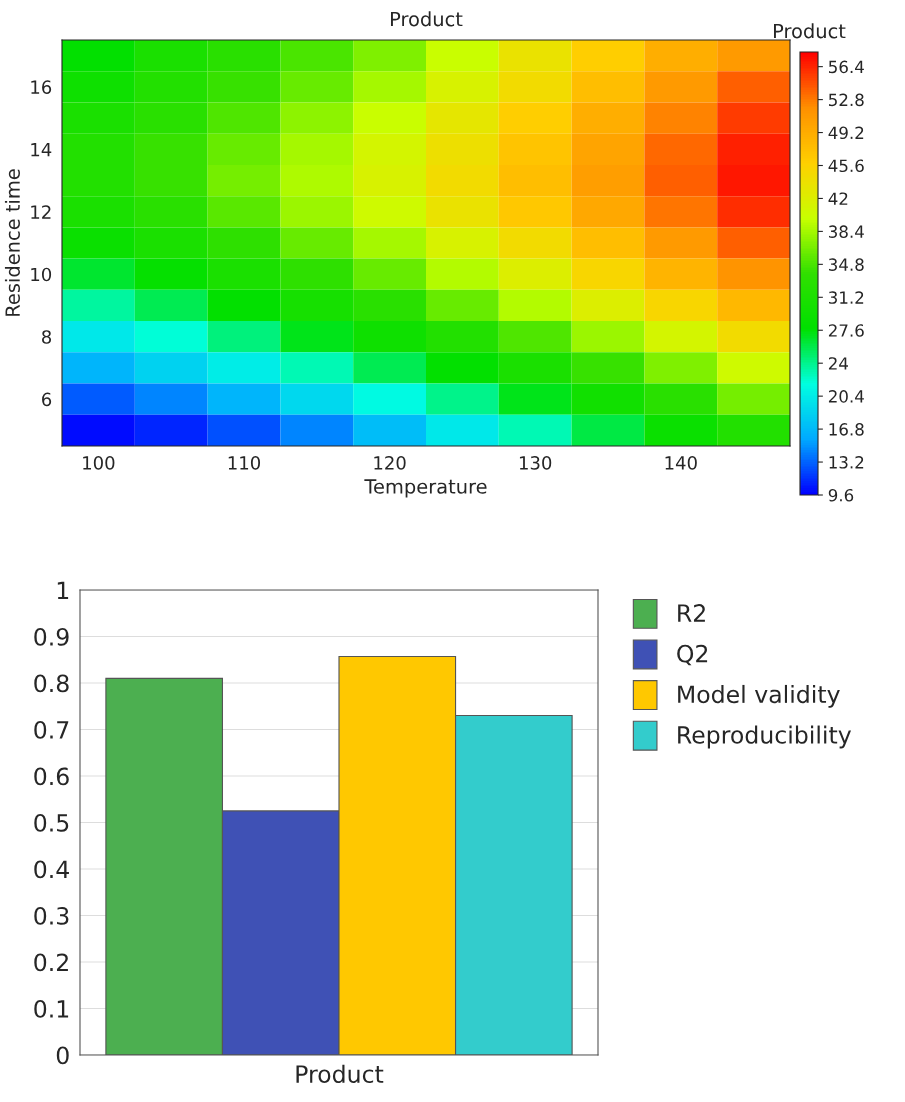 The image size is (905, 1102). What do you see at coordinates (846, 166) in the screenshot?
I see `color-bar-label: 45.6` at bounding box center [846, 166].